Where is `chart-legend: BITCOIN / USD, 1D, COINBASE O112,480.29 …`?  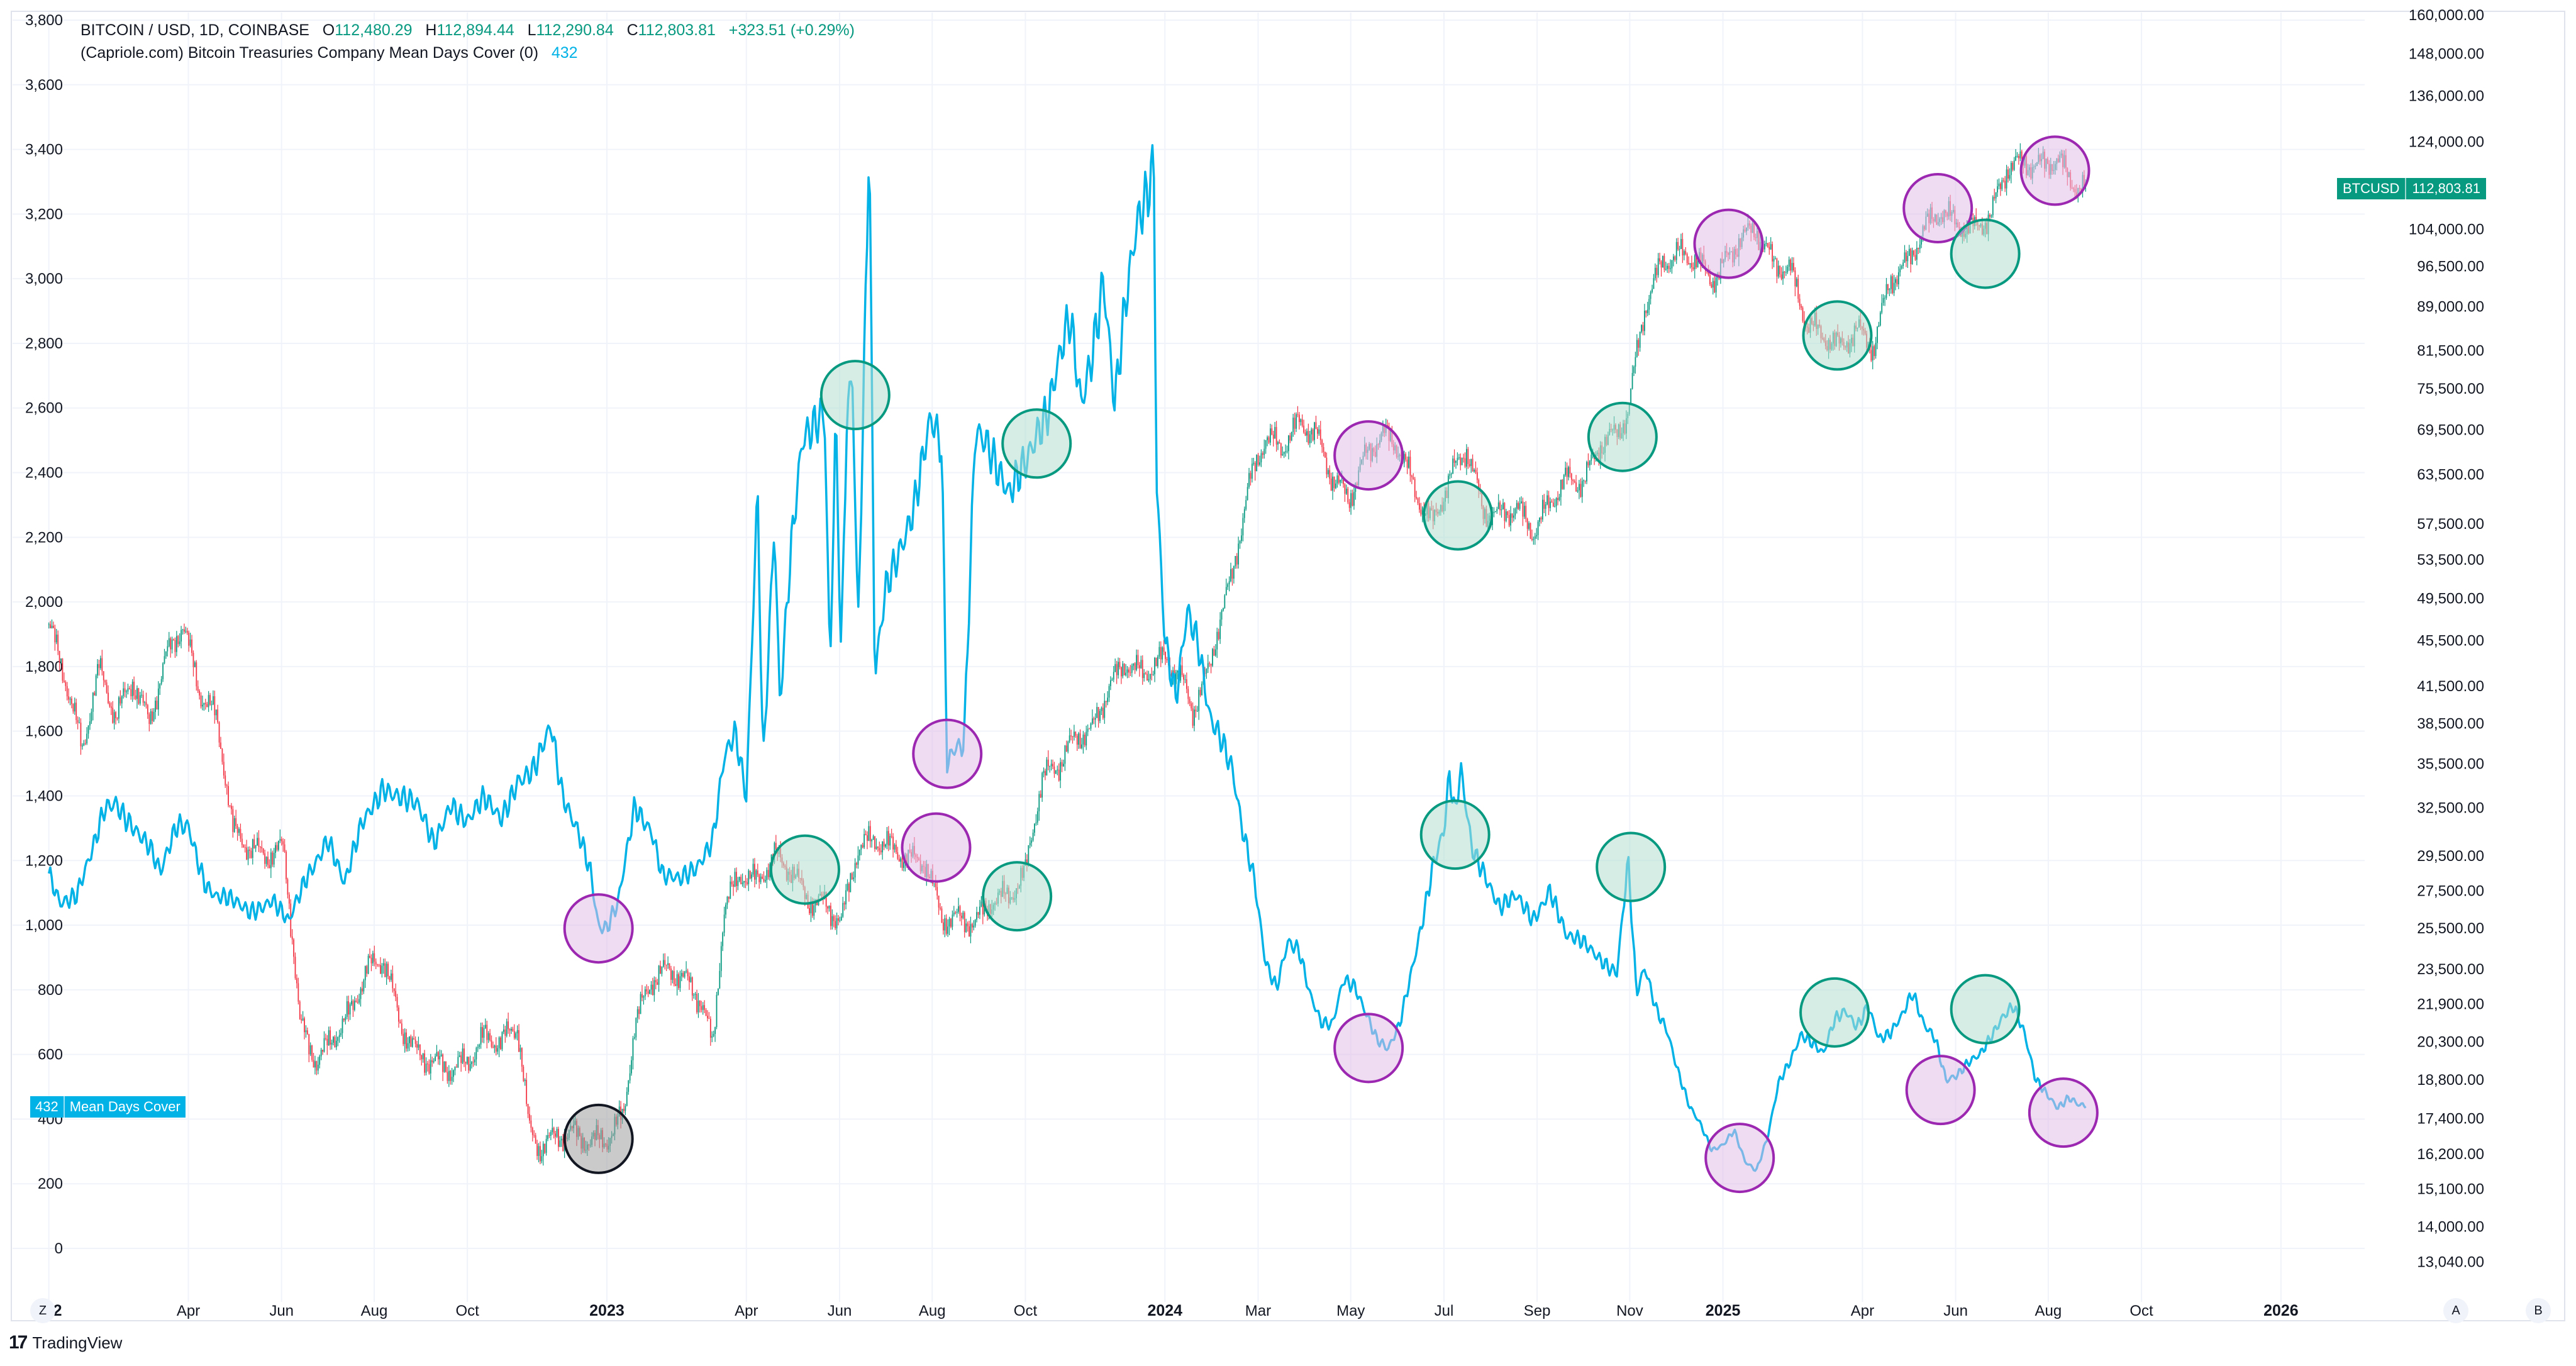 chart-legend: BITCOIN / USD, 1D, COINBASE O112,480.29 … is located at coordinates (467, 41).